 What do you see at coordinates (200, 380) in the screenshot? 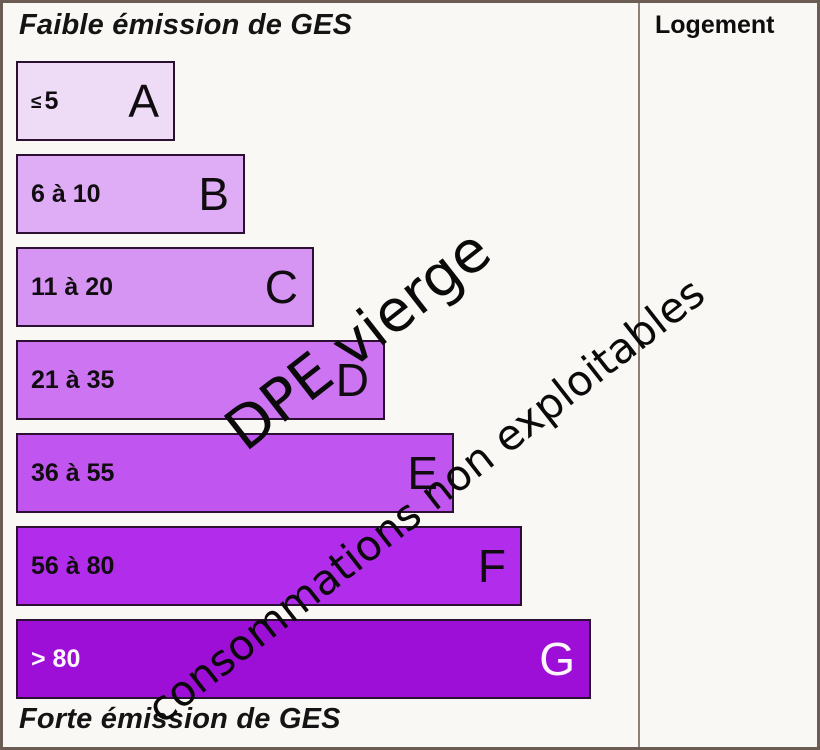
I see `ges-bar-d: 21 à 35 D` at bounding box center [200, 380].